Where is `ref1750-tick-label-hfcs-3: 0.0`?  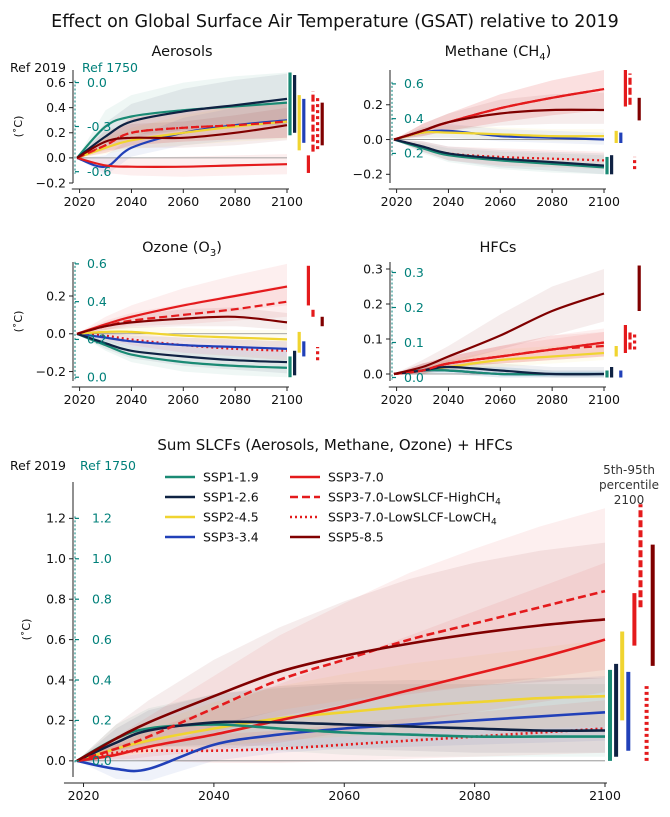 ref1750-tick-label-hfcs-3: 0.0 is located at coordinates (414, 377).